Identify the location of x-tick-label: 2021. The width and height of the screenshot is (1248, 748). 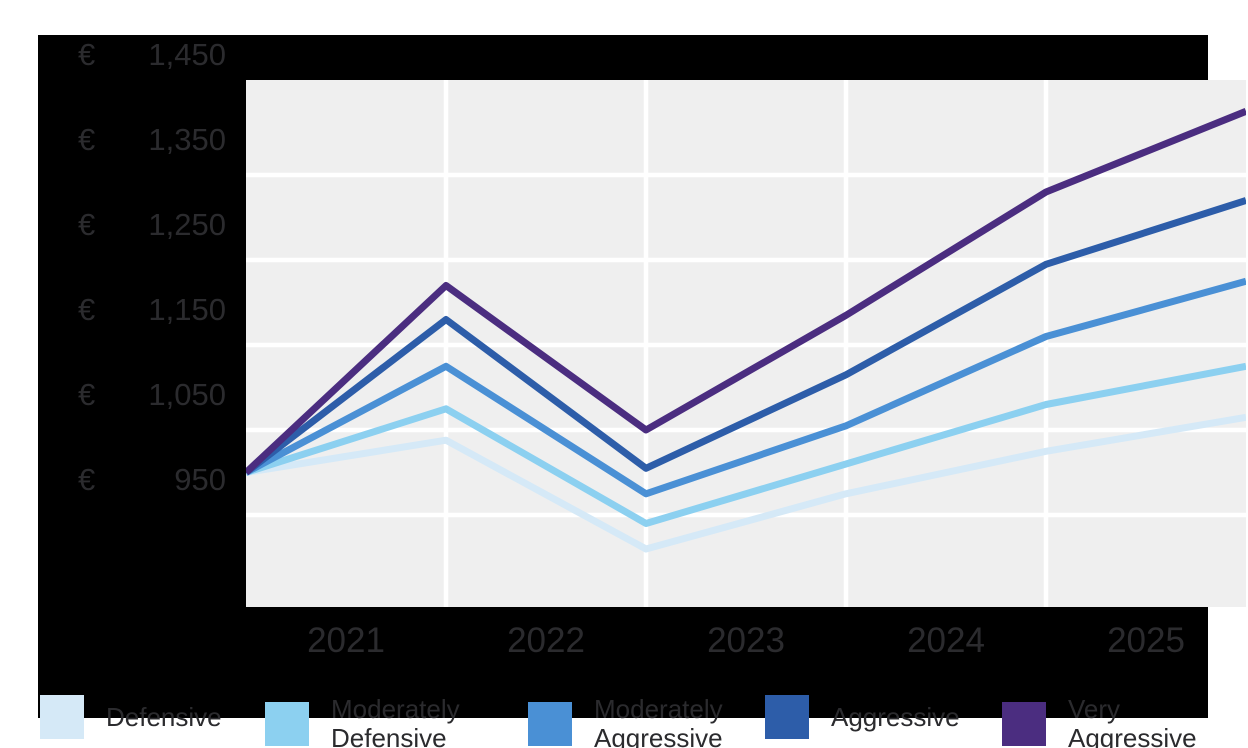
(346, 640).